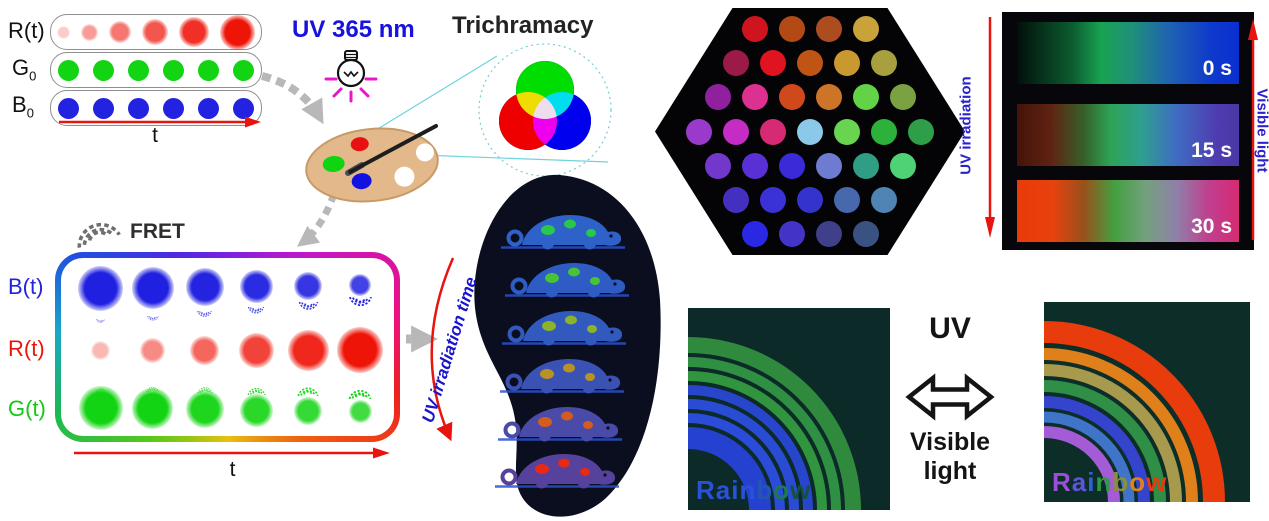  I want to click on uv-lamp-icon, so click(351, 76).